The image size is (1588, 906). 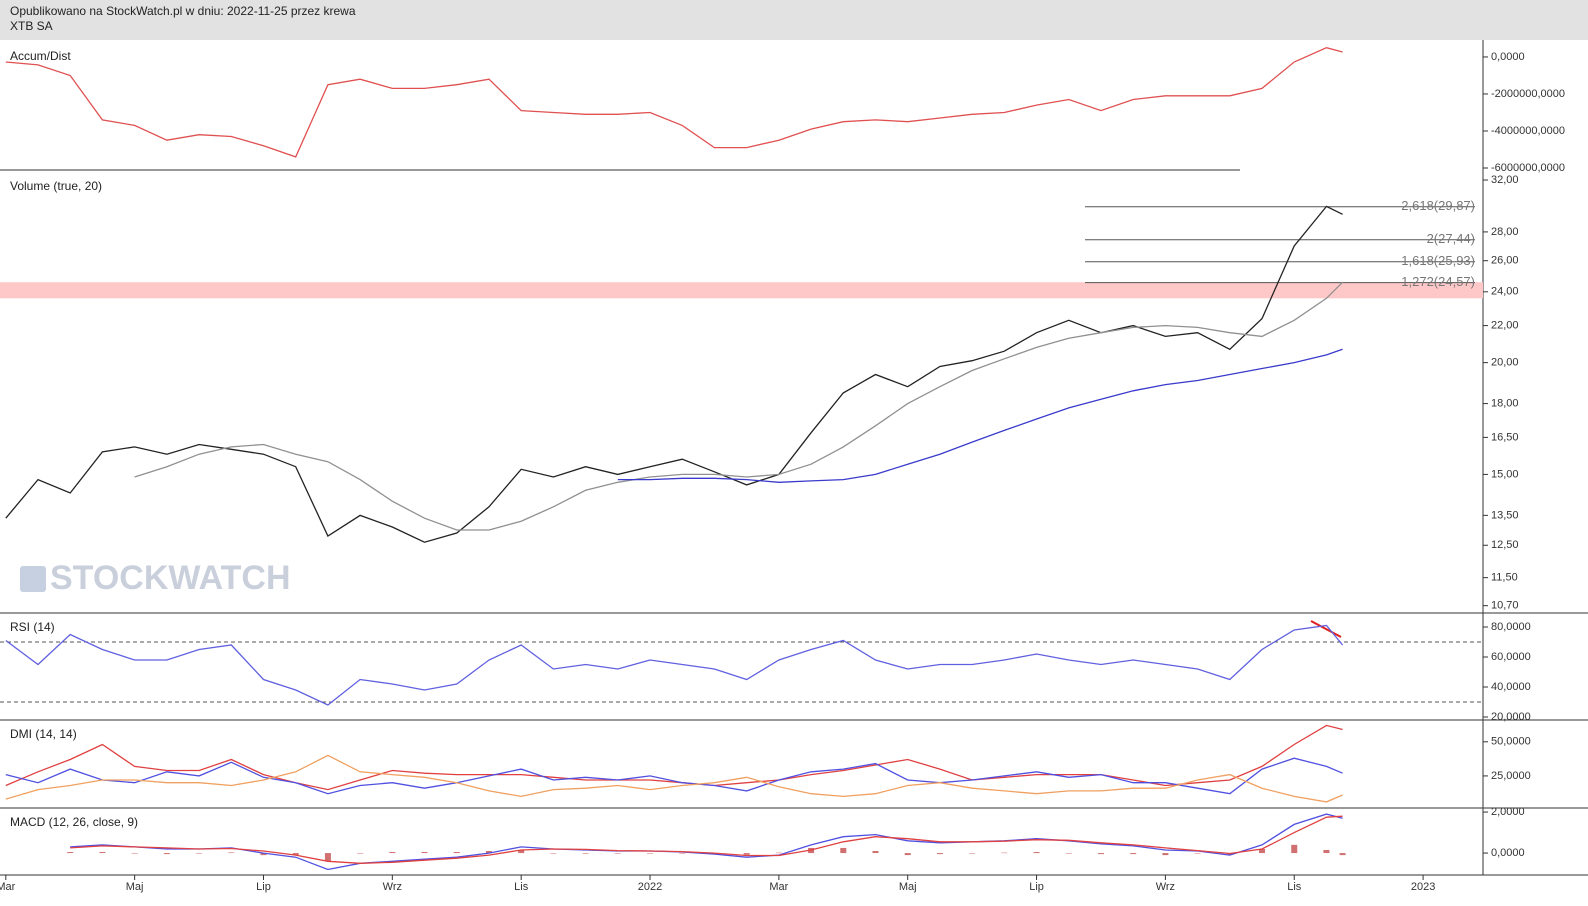 What do you see at coordinates (1511, 657) in the screenshot?
I see `y-tick-label: 60,0000` at bounding box center [1511, 657].